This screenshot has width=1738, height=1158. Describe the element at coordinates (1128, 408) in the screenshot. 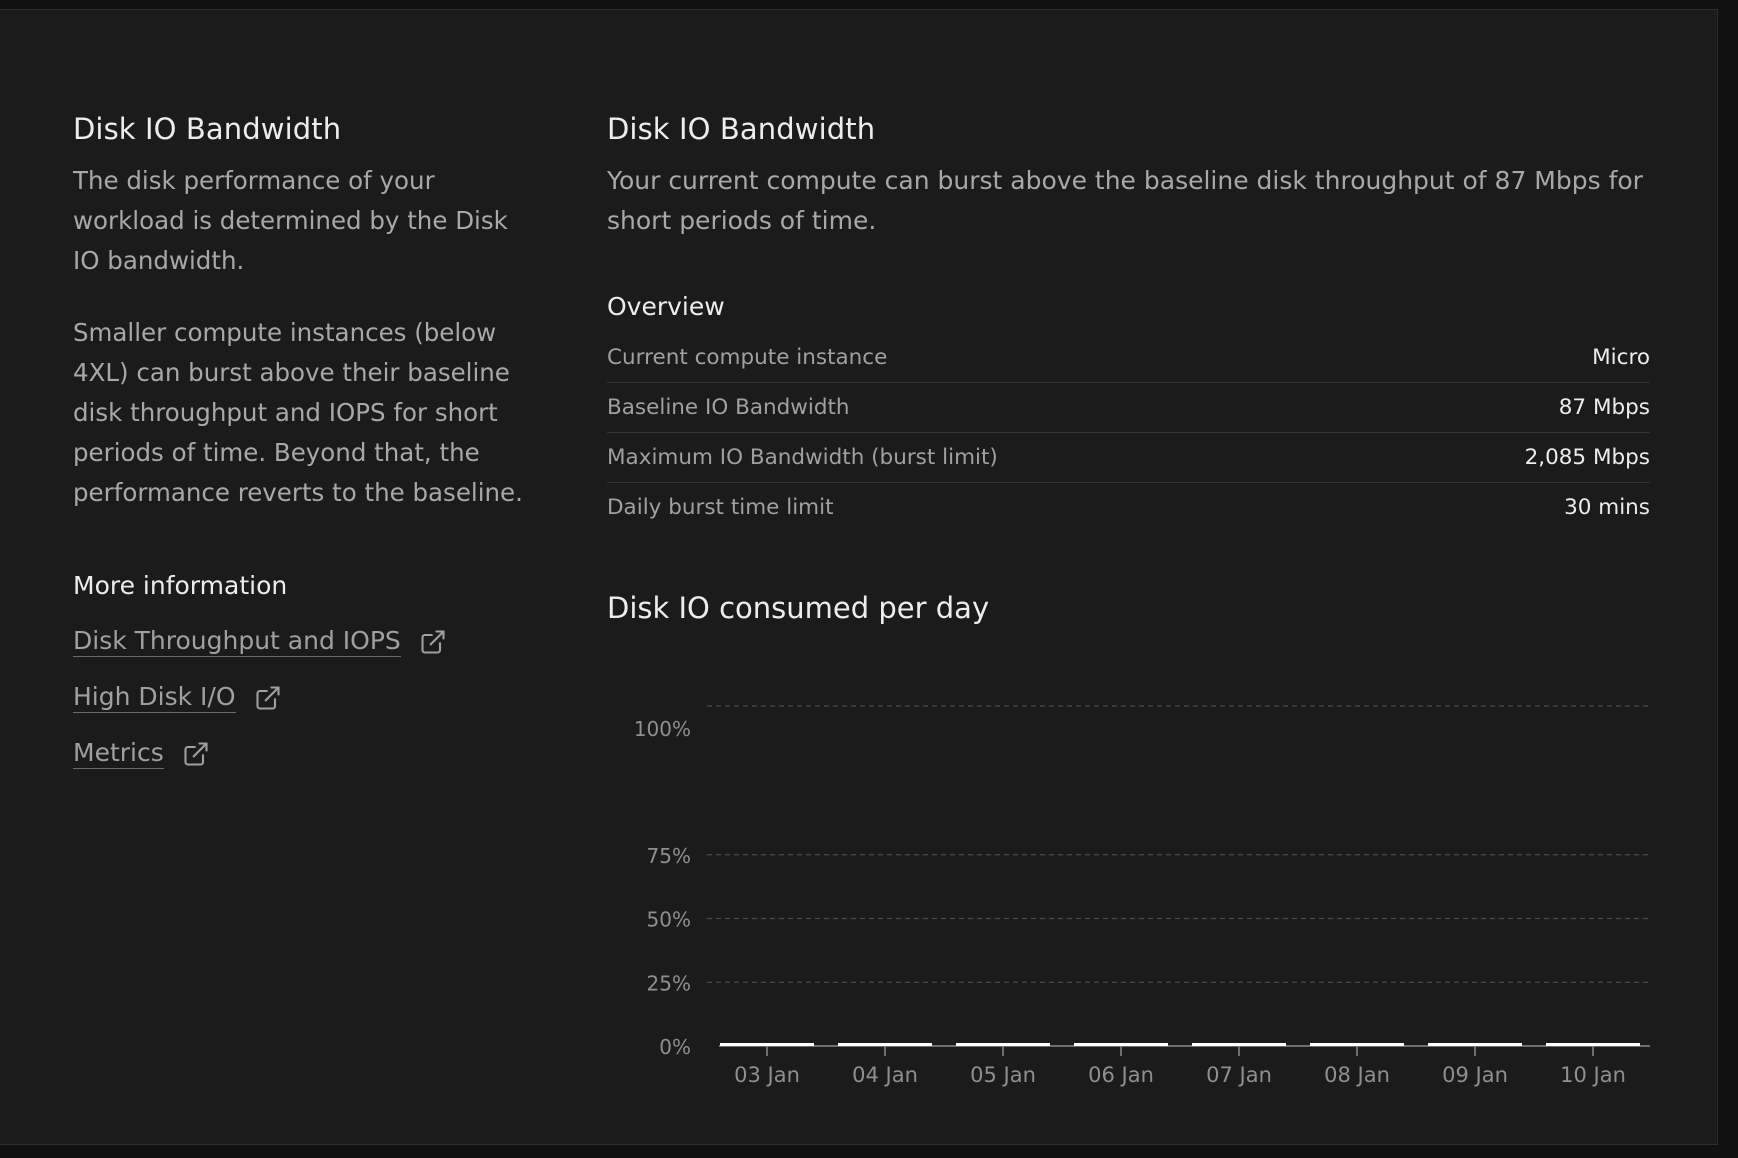

I see `overview-row-baseline-bandwidth: Baseline IO Bandwidth 87 Mbps` at that location.